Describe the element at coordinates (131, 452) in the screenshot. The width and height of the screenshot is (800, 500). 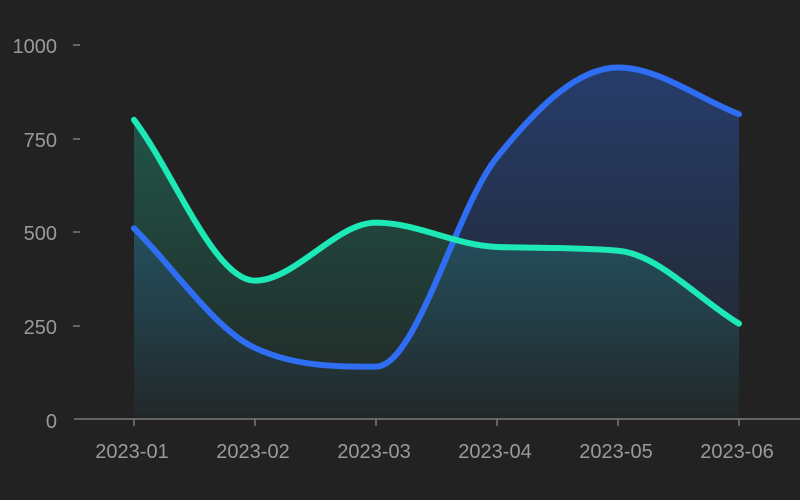
I see `x-tick-label: 2023-01` at that location.